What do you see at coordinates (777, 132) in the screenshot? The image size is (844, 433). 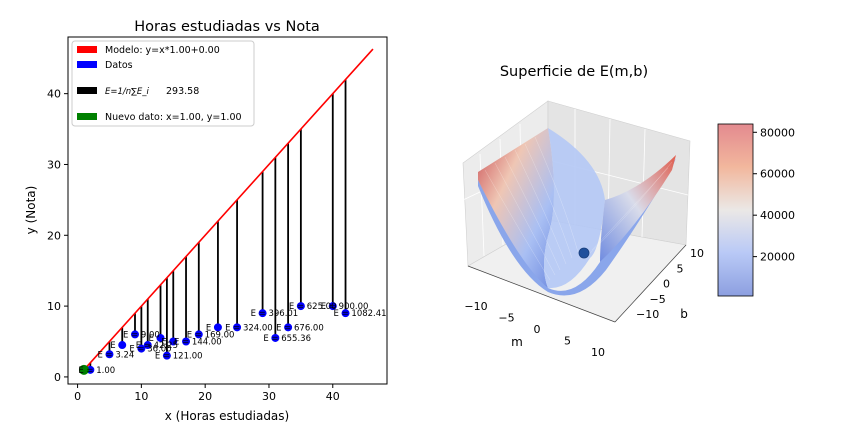 I see `colorbar-tick-label: 80000` at bounding box center [777, 132].